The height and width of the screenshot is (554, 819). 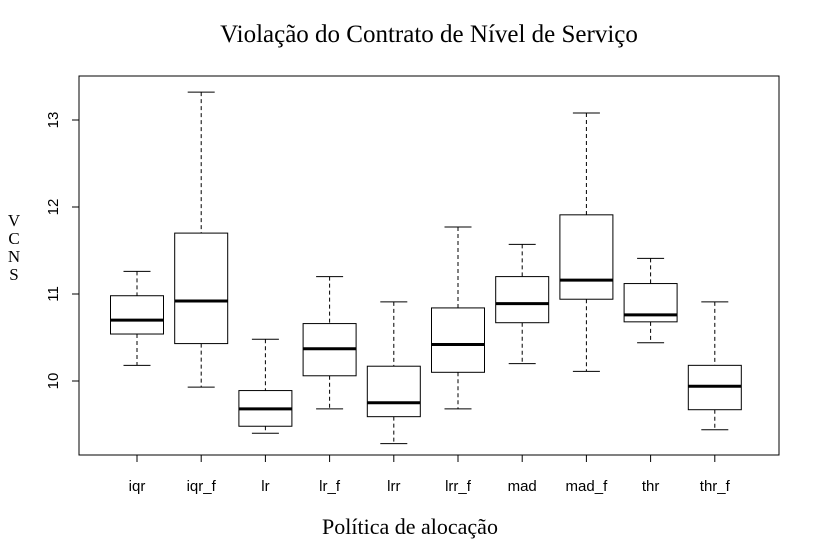 I want to click on box-iqr, so click(x=137, y=318).